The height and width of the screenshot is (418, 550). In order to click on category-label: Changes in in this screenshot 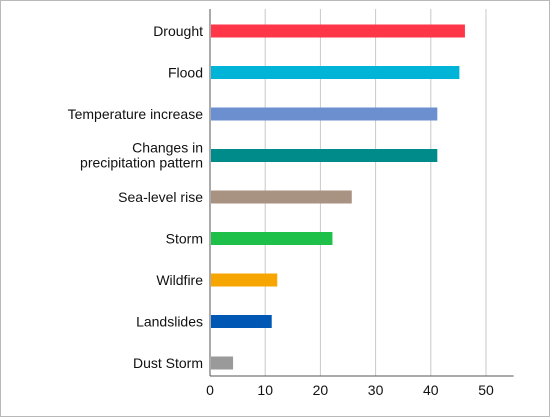, I will do `click(167, 148)`.